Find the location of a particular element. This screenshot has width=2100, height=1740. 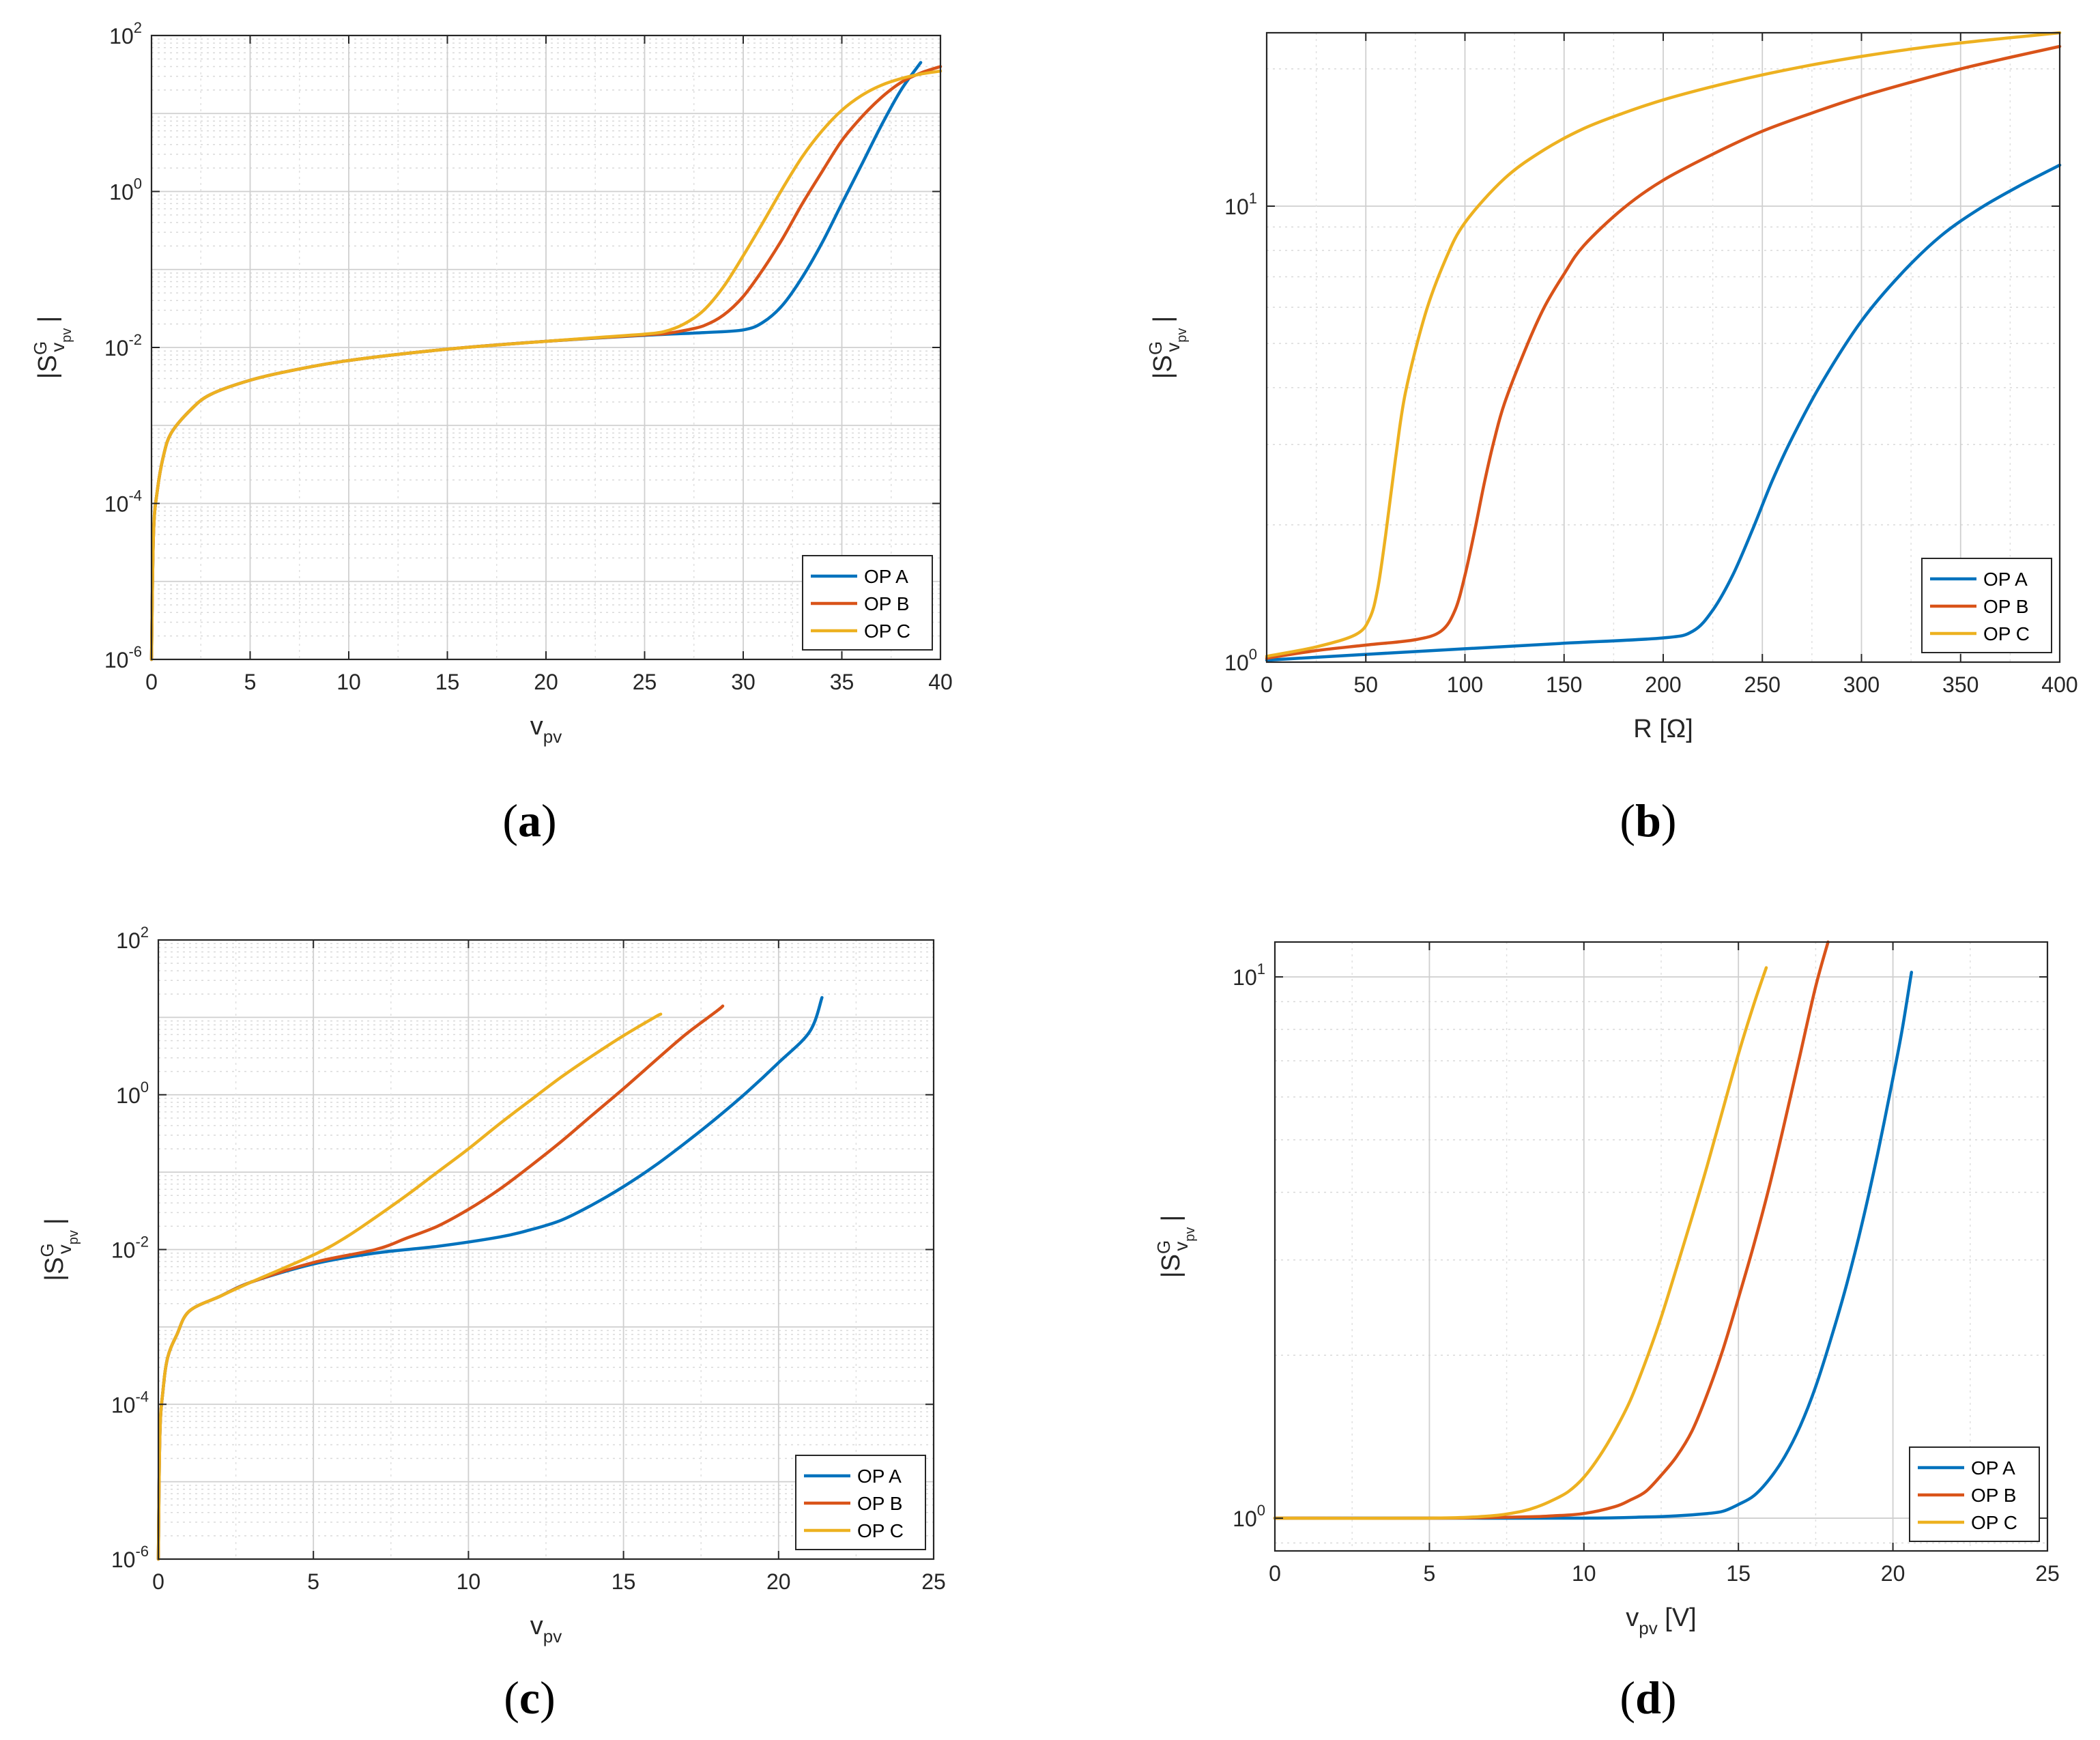

x-tick-label: 250 is located at coordinates (1762, 684).